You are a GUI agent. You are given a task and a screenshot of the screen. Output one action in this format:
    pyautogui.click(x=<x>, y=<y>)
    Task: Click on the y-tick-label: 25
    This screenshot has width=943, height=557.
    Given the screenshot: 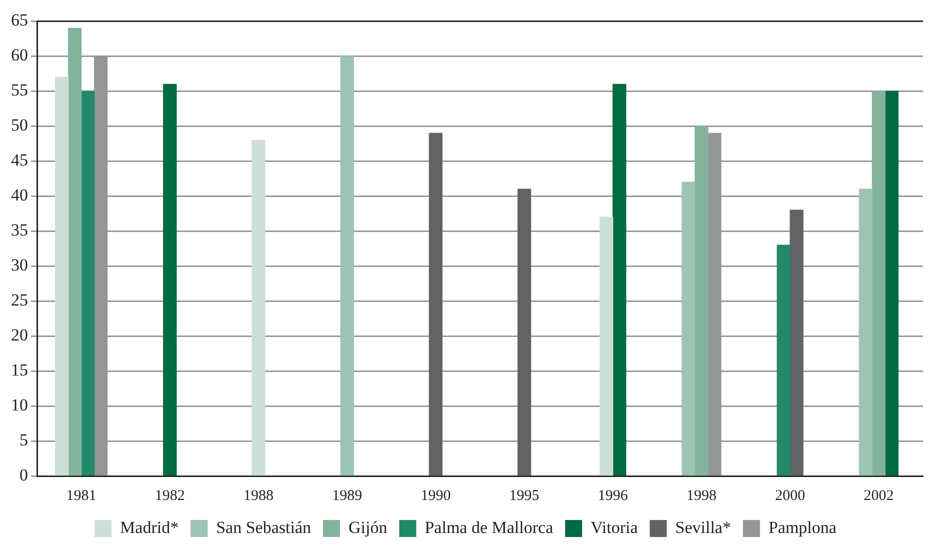 What is the action you would take?
    pyautogui.click(x=19, y=300)
    